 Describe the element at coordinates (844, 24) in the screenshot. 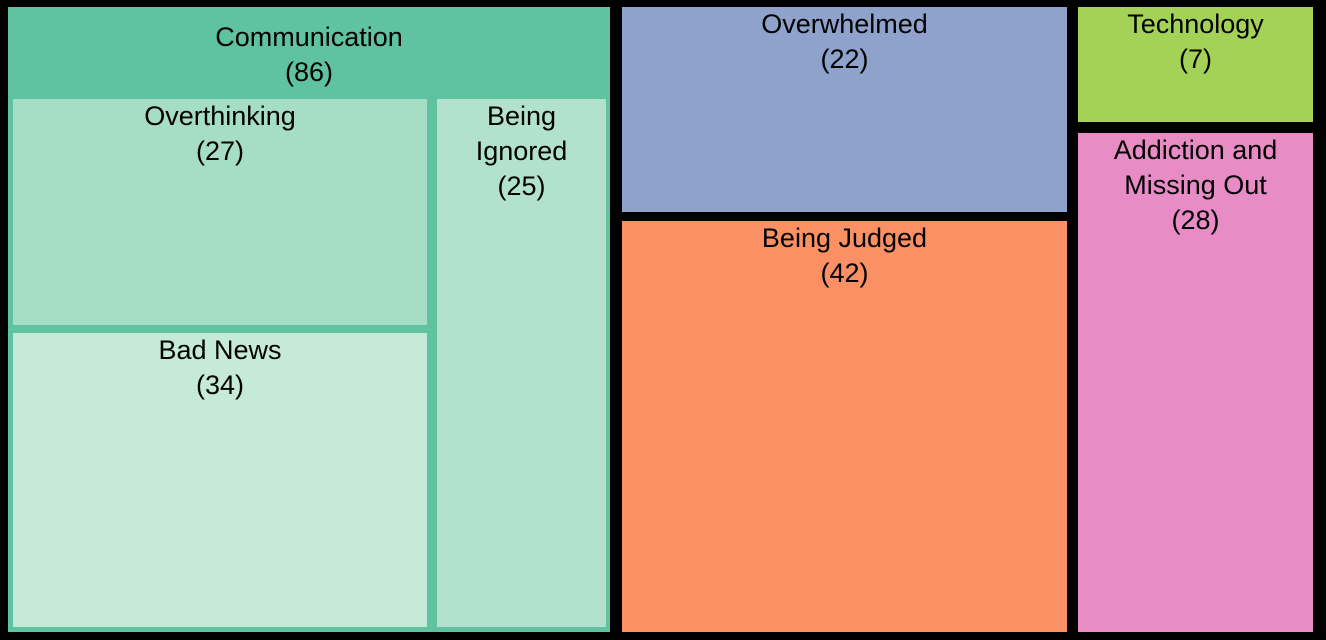

I see `tile-label: Overwhelmed` at that location.